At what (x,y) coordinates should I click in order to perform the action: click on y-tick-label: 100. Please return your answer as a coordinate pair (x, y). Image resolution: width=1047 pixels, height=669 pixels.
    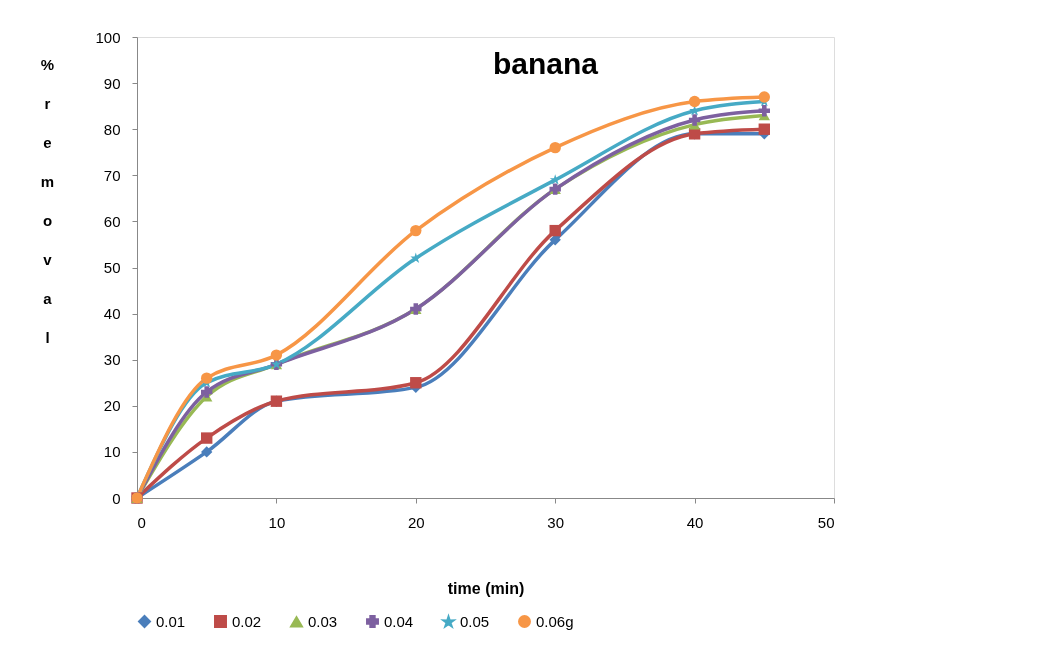
    Looking at the image, I should click on (108, 37).